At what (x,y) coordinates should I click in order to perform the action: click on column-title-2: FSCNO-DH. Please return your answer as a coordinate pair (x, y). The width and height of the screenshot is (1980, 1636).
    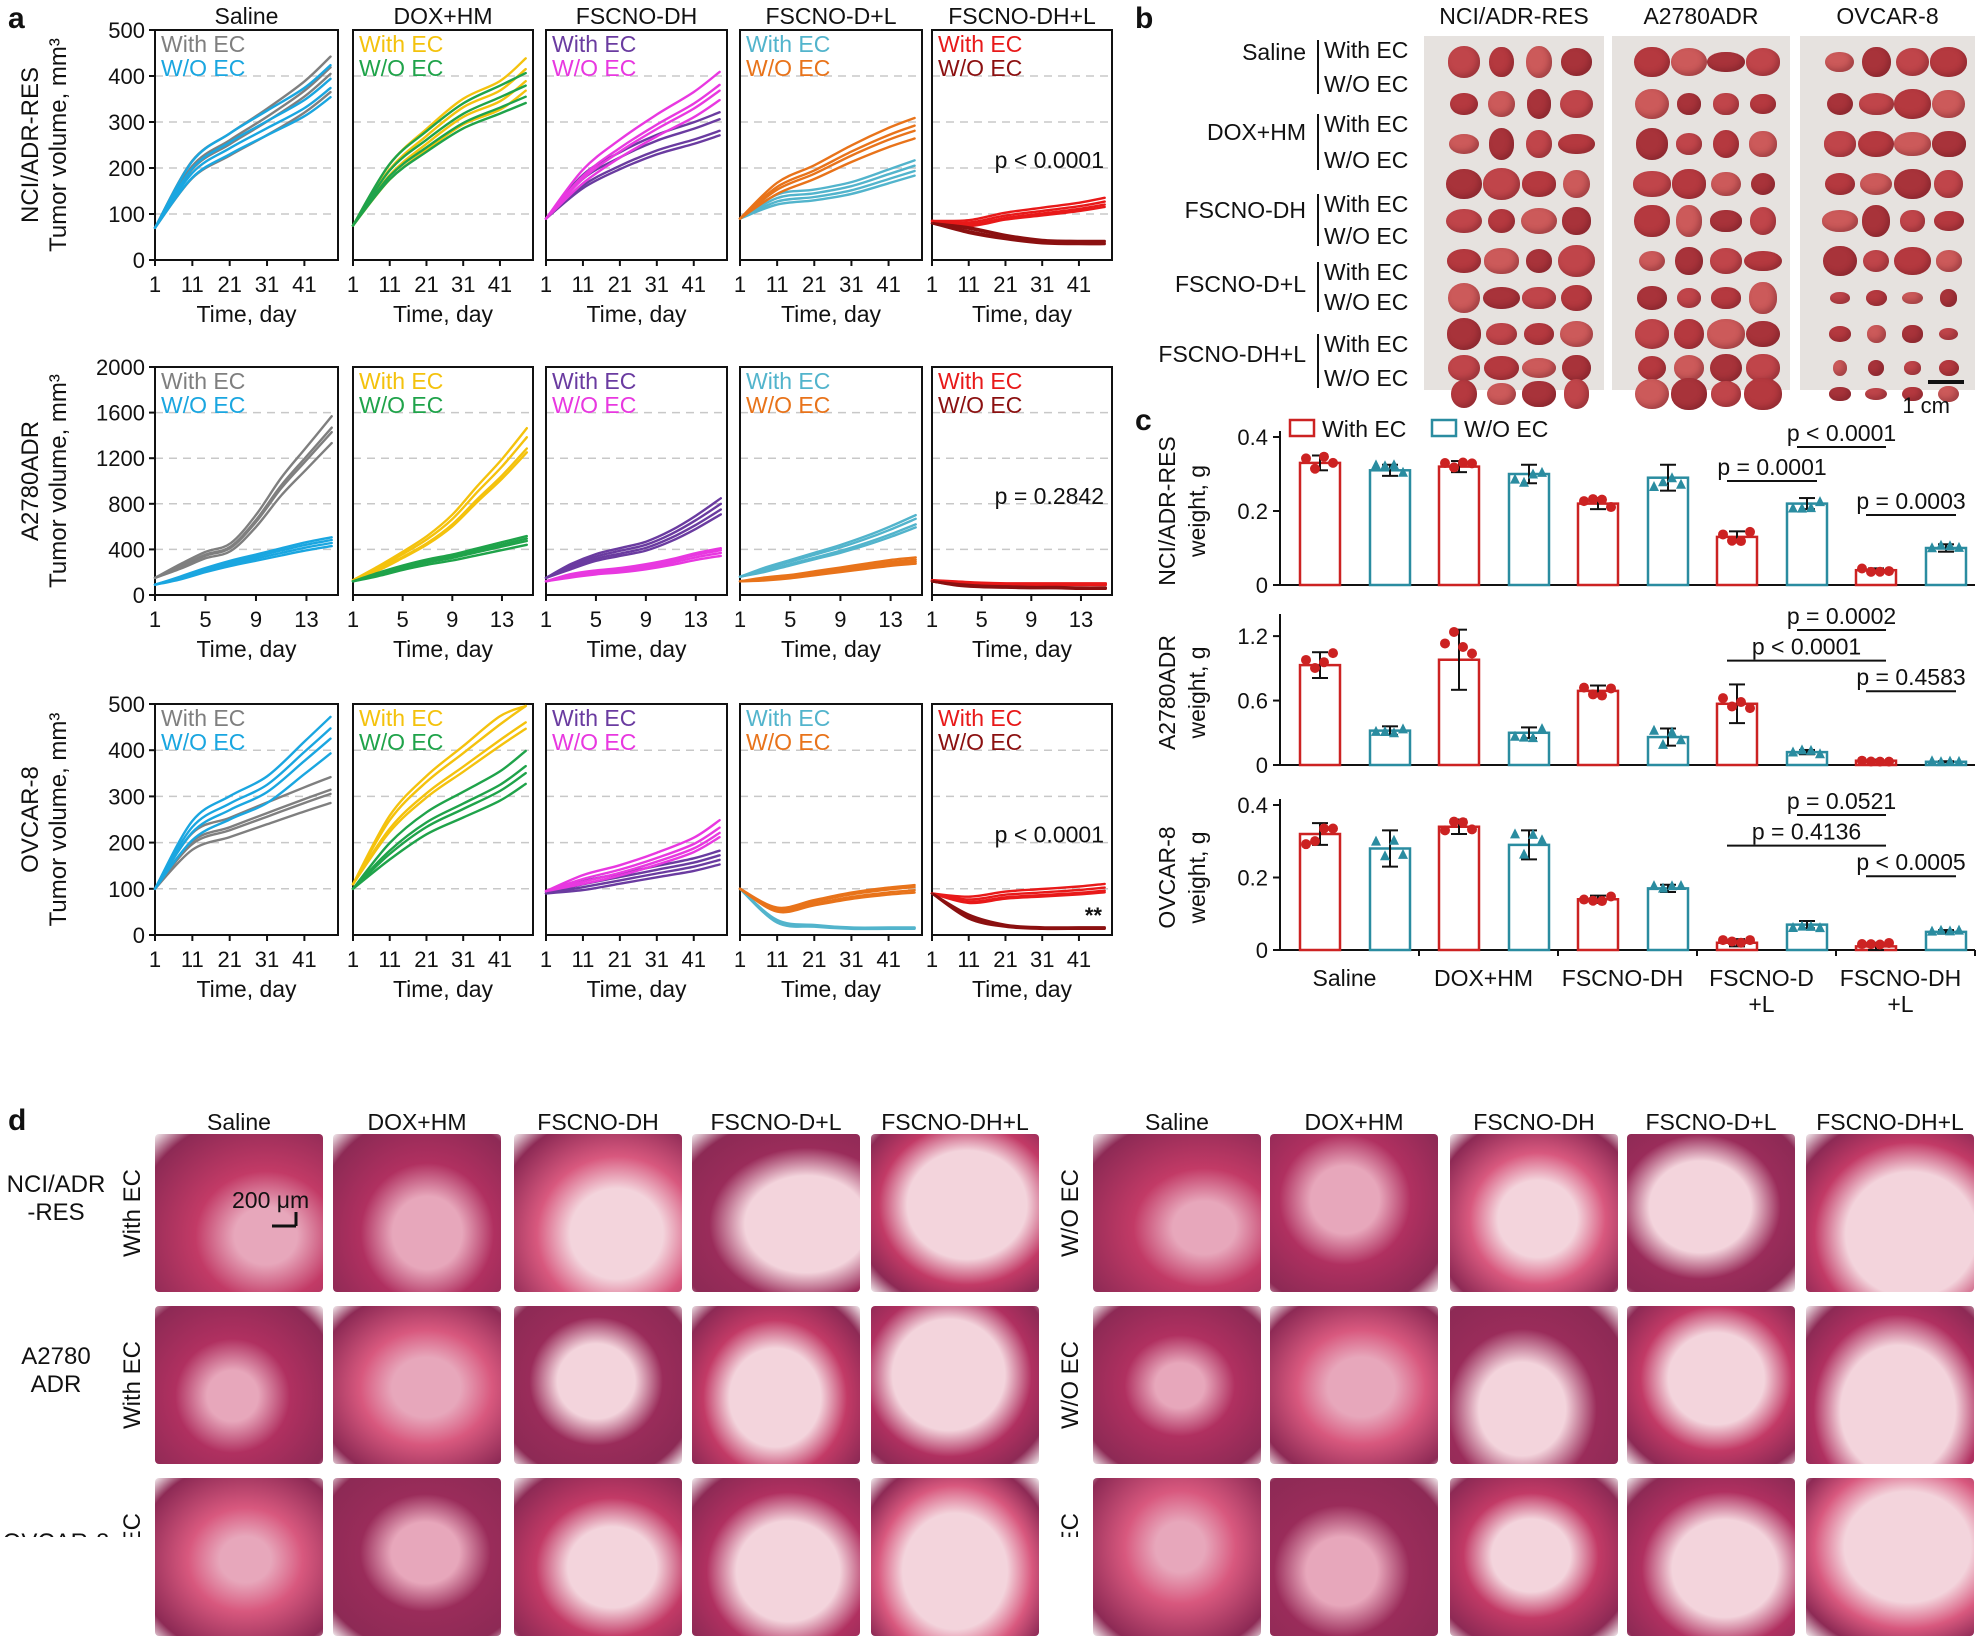
    Looking at the image, I should click on (636, 16).